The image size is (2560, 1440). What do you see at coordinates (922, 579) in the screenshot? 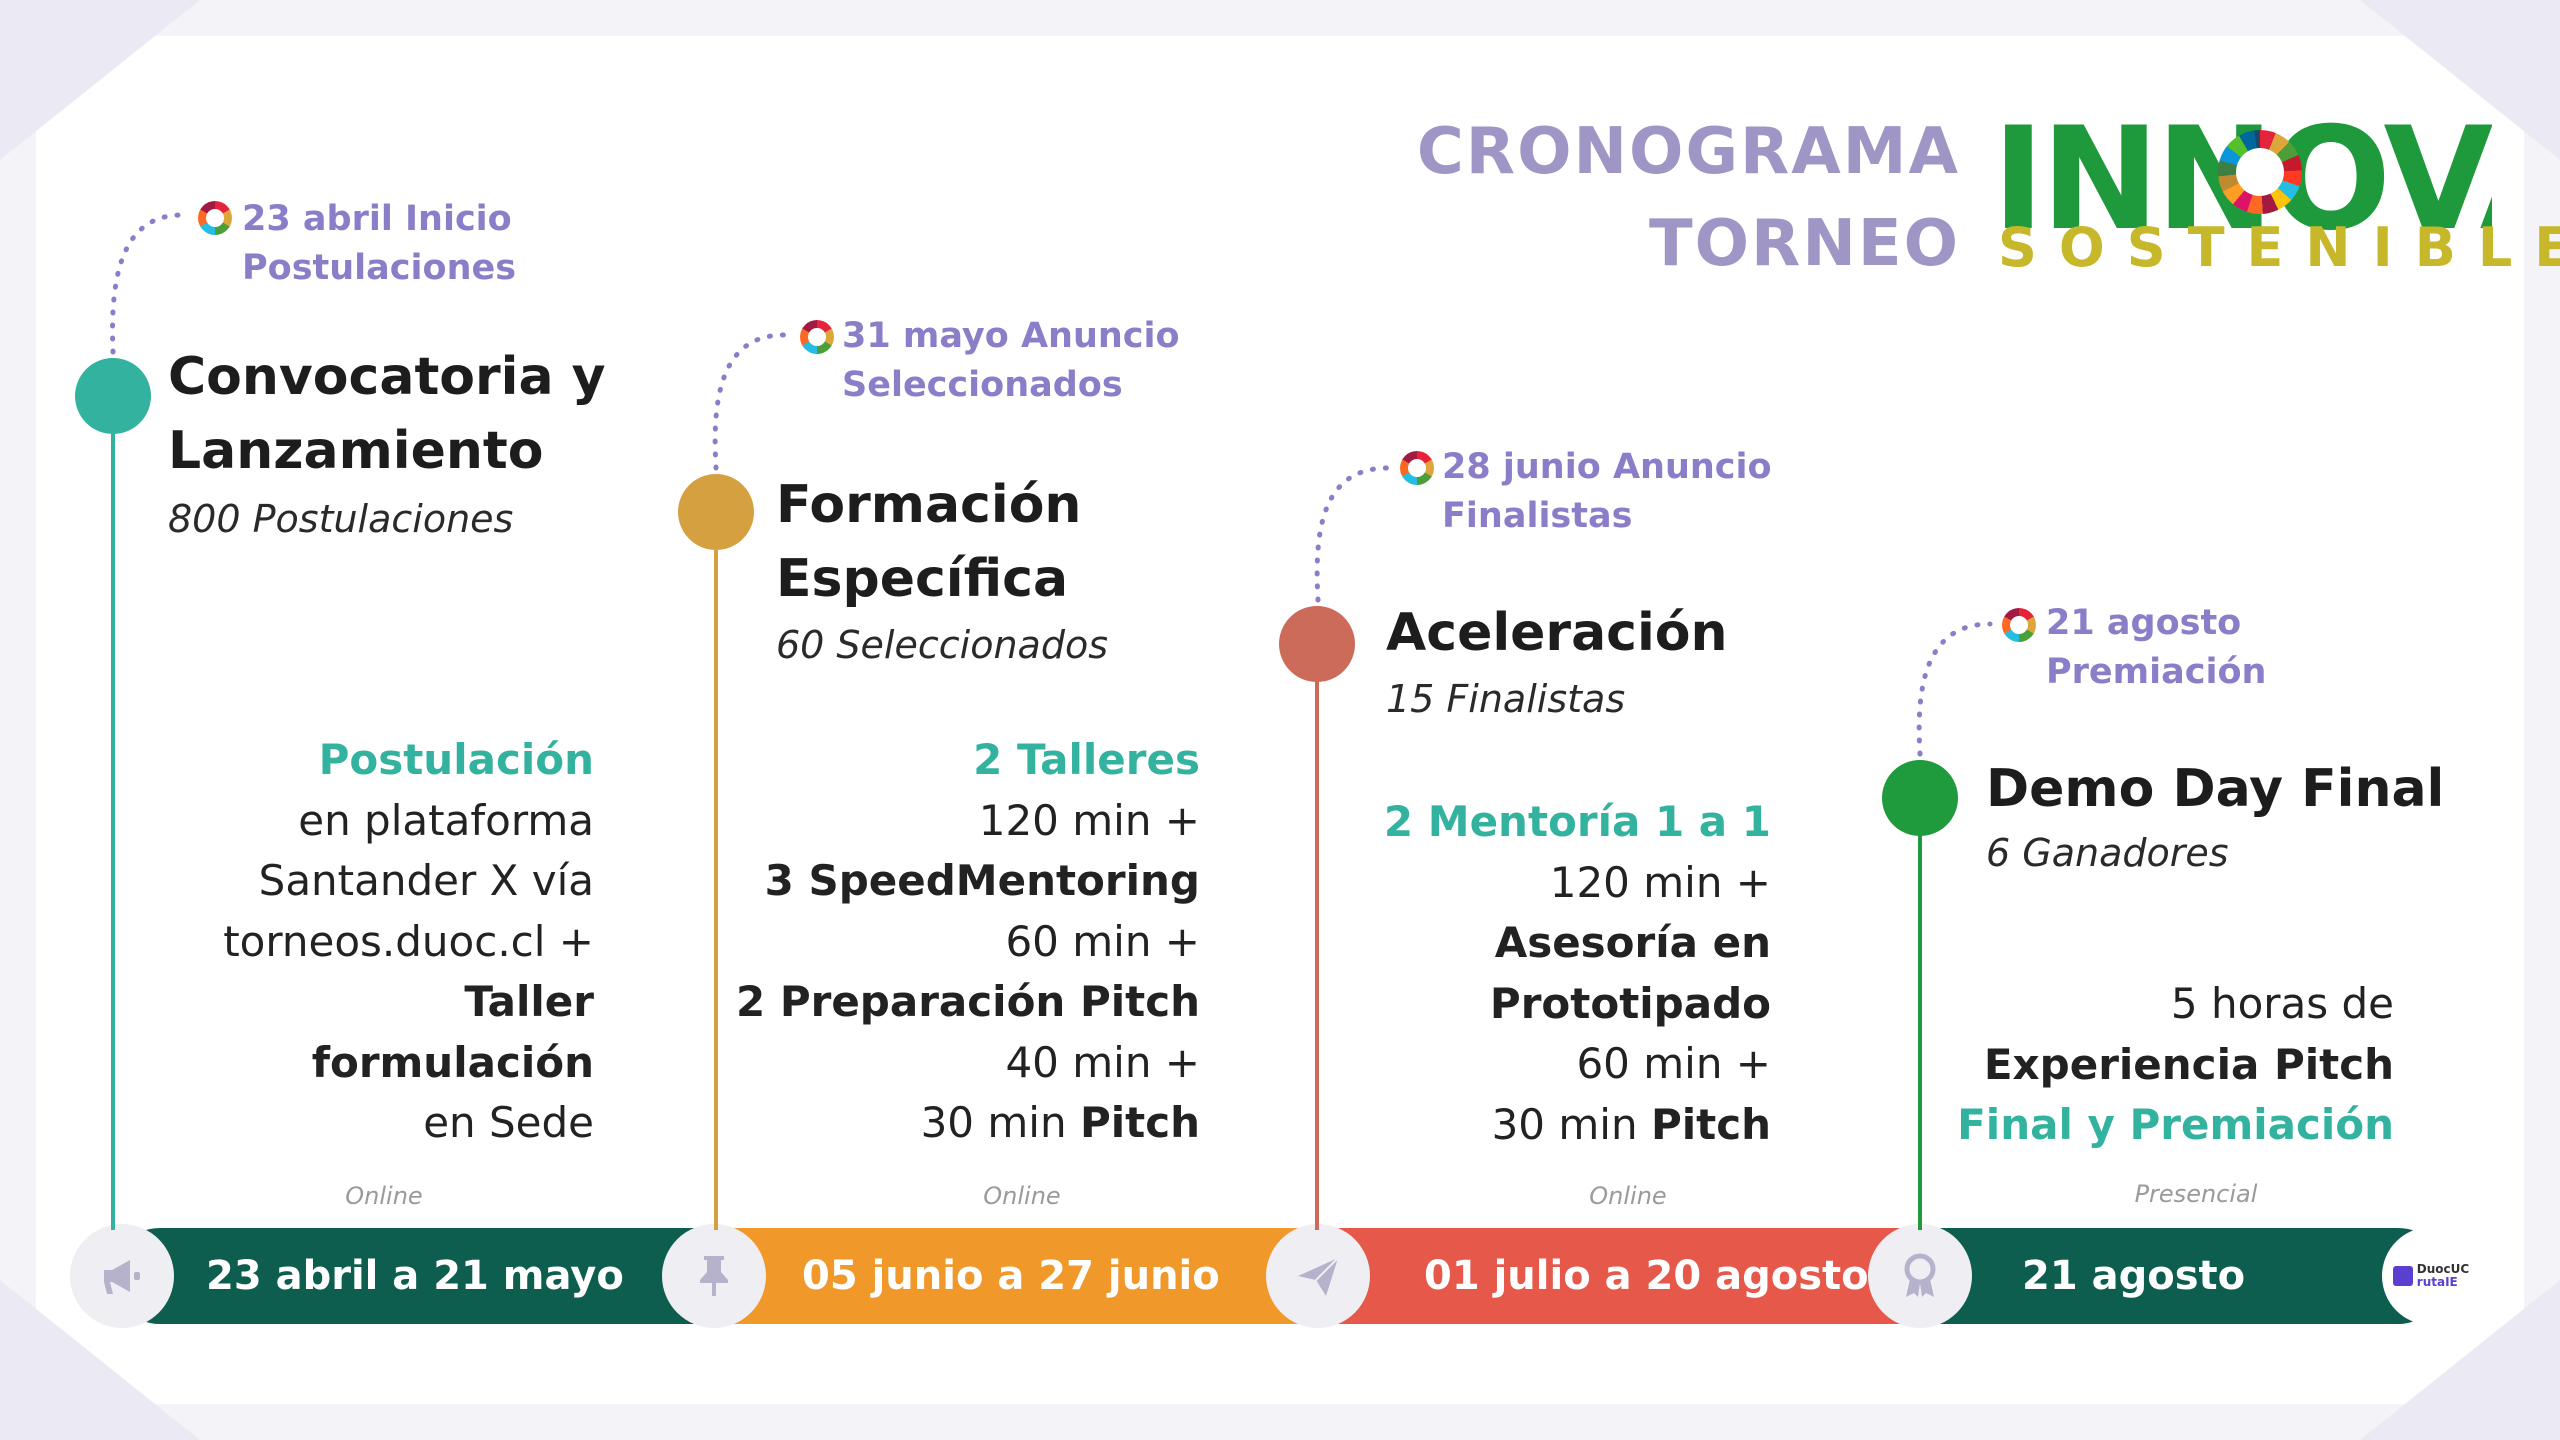
I see `milestone-2-title-line2: Específica` at bounding box center [922, 579].